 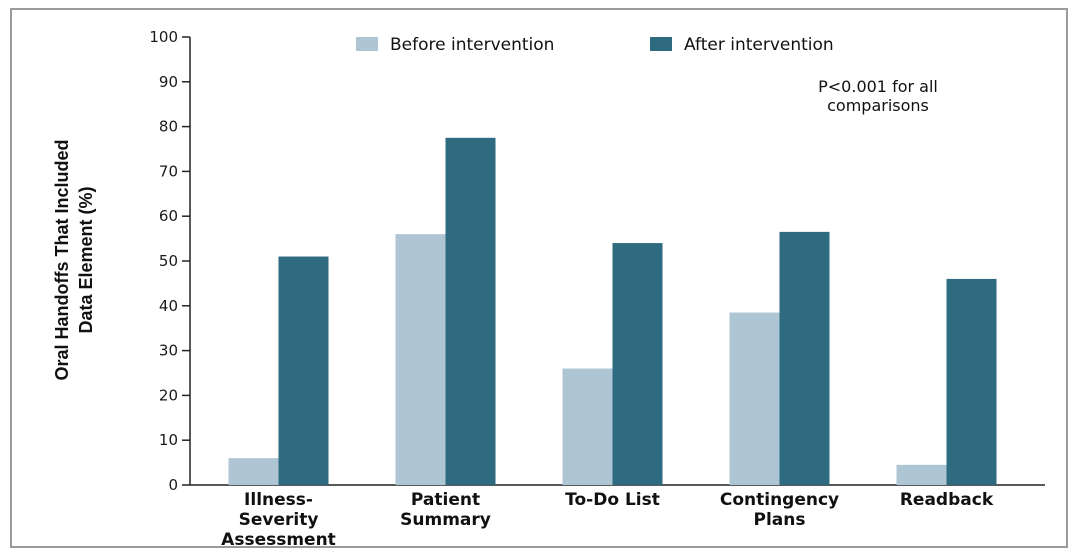 I want to click on y-axis-label-line-2: Data Element (%), so click(x=86, y=259).